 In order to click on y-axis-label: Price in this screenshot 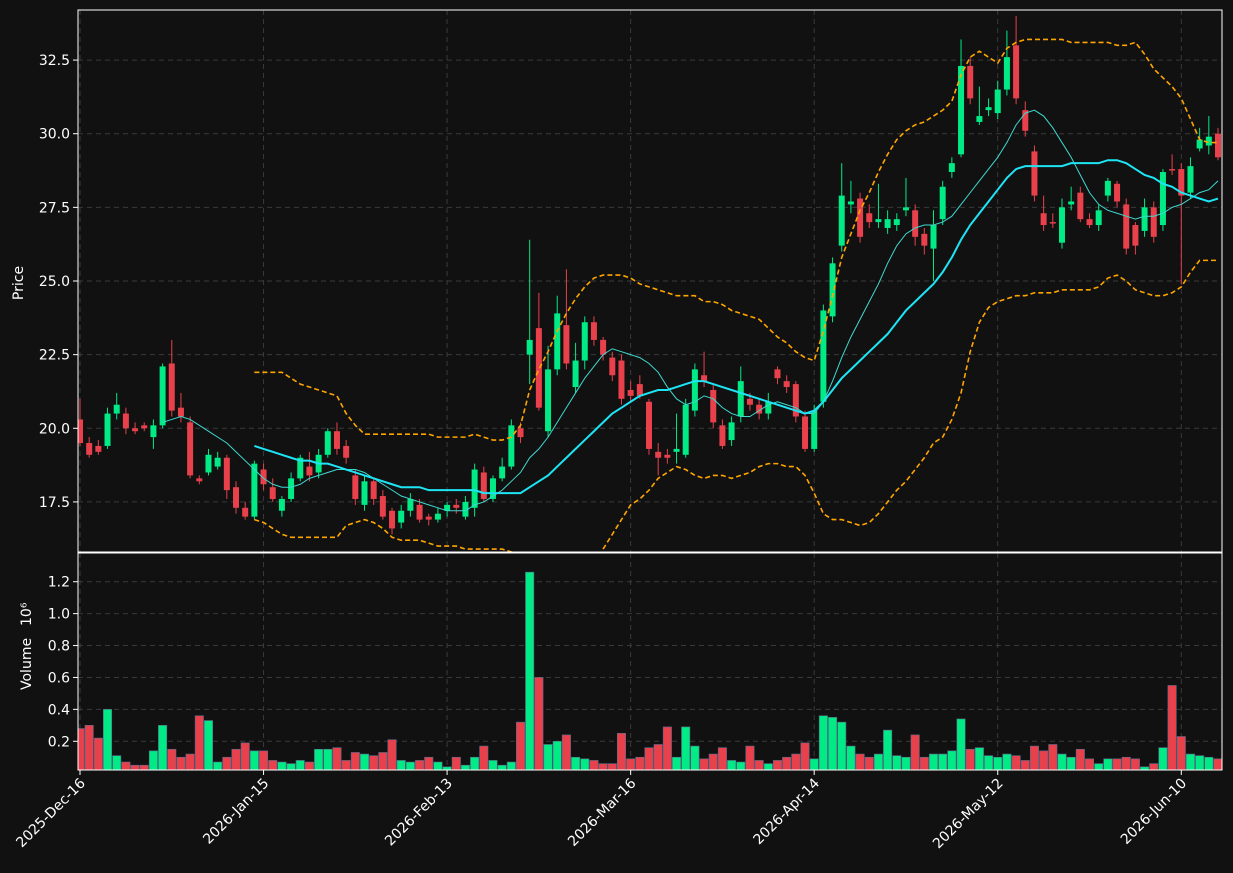, I will do `click(19, 283)`.